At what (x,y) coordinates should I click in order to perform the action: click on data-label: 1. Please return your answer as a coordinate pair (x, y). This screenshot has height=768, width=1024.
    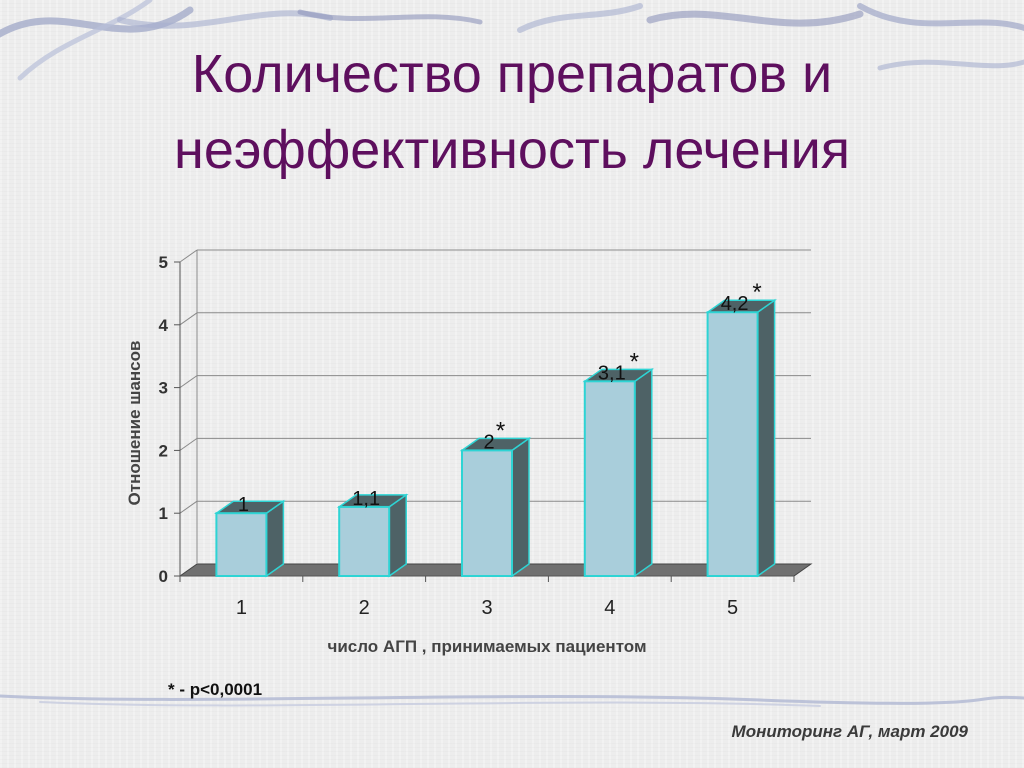
    Looking at the image, I should click on (243, 505).